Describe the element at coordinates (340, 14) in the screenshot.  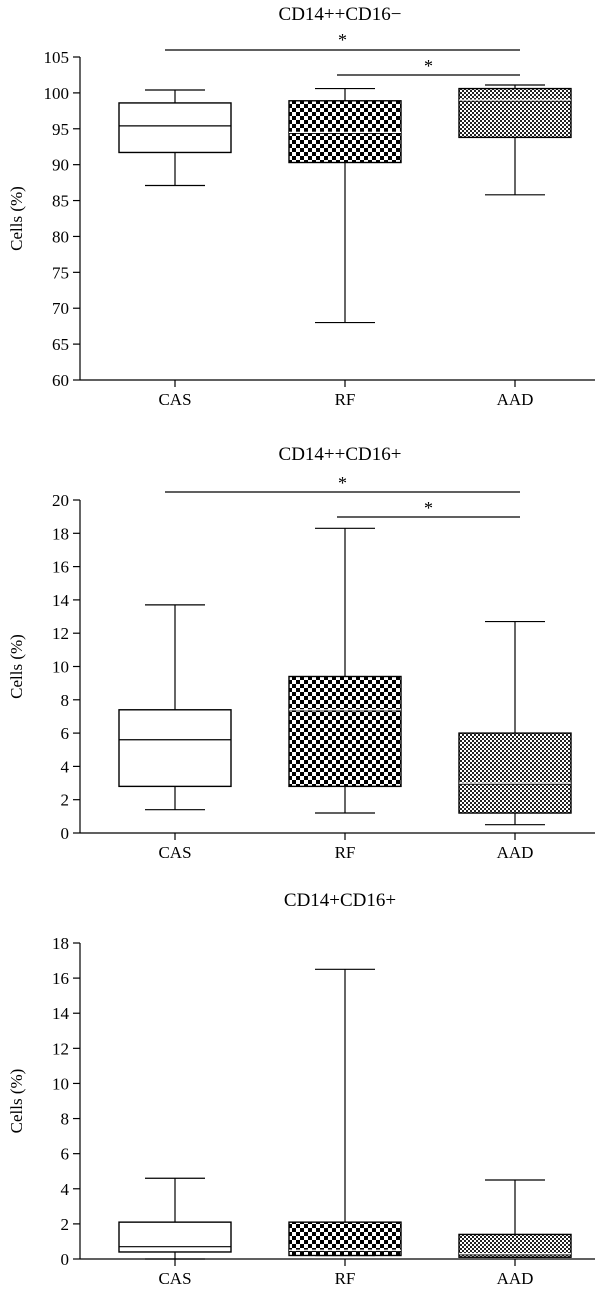
I see `chart-title: CD14++CD16−` at that location.